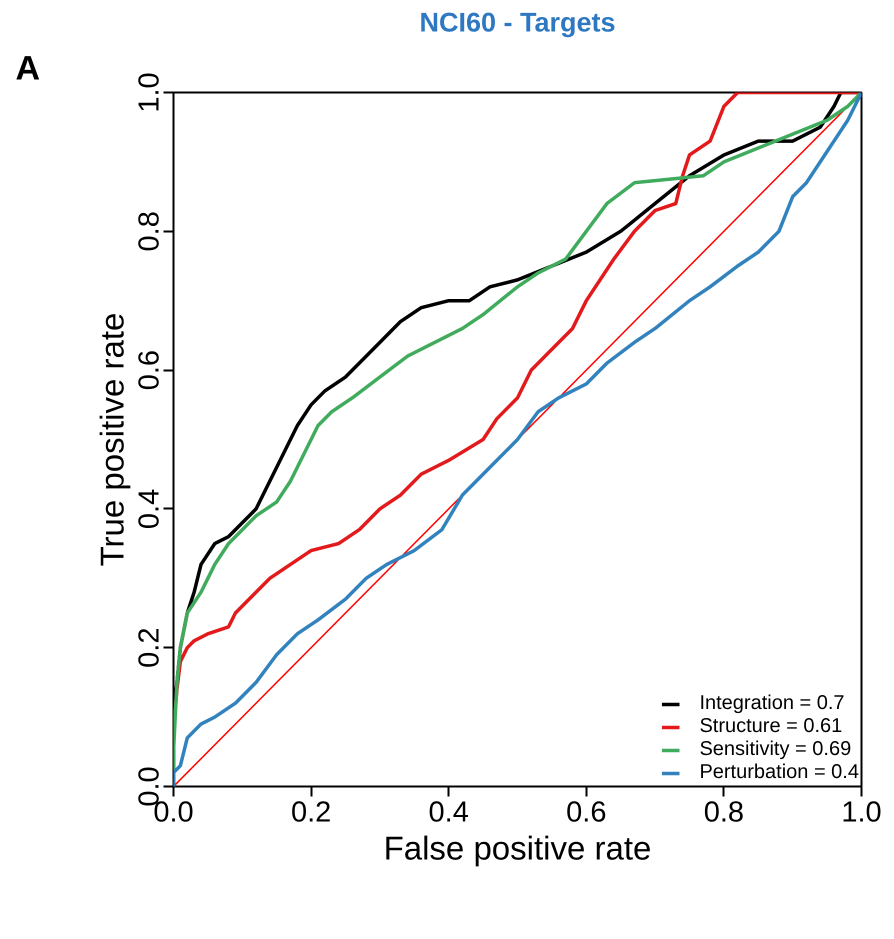 This screenshot has height=939, width=894. Describe the element at coordinates (518, 848) in the screenshot. I see `x-axis-title: False positive rate` at that location.